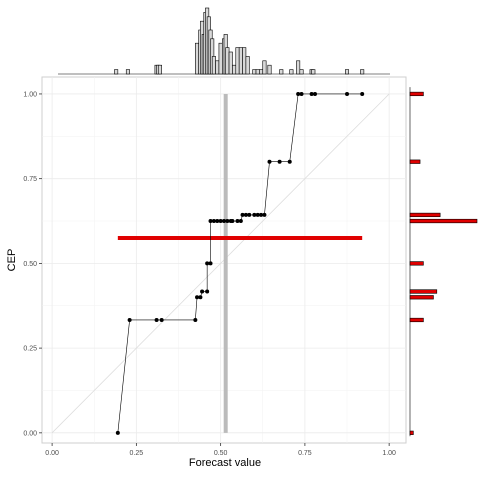  Describe the element at coordinates (30, 94) in the screenshot. I see `y-tick-label-4: 1.00` at that location.